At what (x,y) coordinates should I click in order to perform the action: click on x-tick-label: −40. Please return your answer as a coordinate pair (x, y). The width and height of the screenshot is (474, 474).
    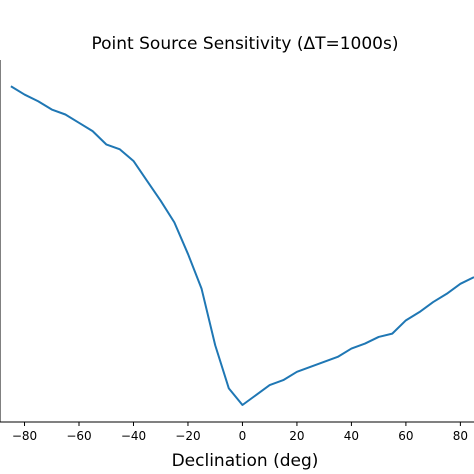
    Looking at the image, I should click on (133, 436).